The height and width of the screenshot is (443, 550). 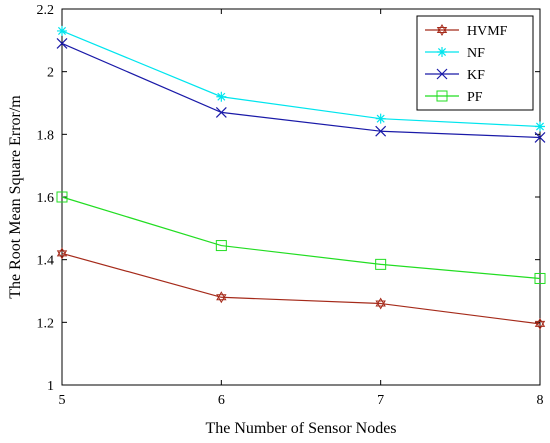 What do you see at coordinates (380, 400) in the screenshot?
I see `x-tick-label: 7` at bounding box center [380, 400].